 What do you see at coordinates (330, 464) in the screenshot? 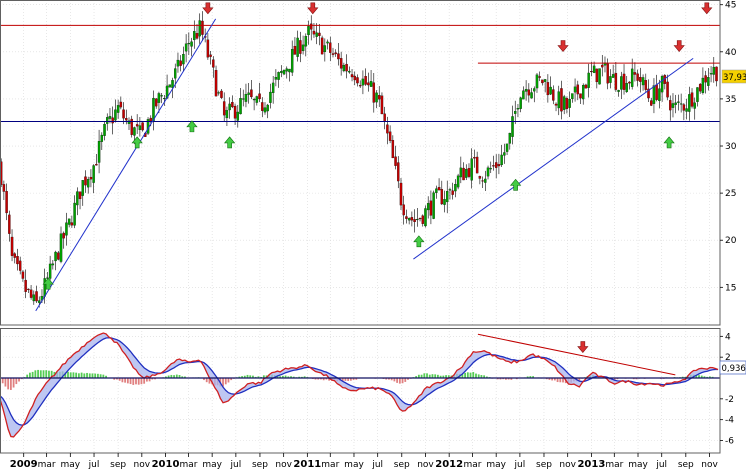
I see `xtick-label-13: mar` at bounding box center [330, 464].